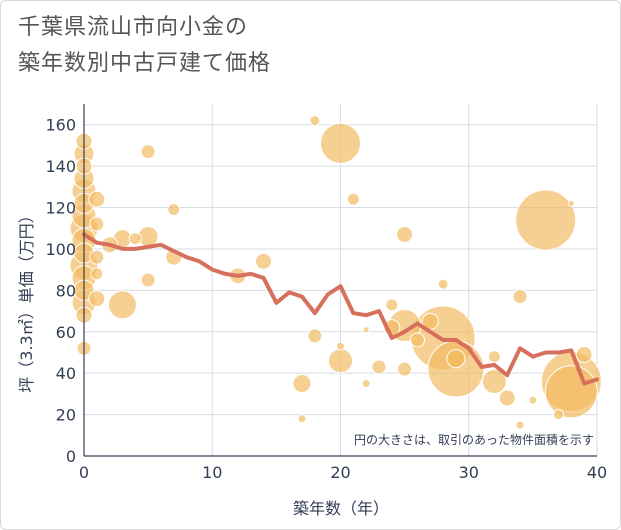 Image resolution: width=621 pixels, height=530 pixels. Describe the element at coordinates (60, 166) in the screenshot. I see `y-tick-label: 140` at that location.